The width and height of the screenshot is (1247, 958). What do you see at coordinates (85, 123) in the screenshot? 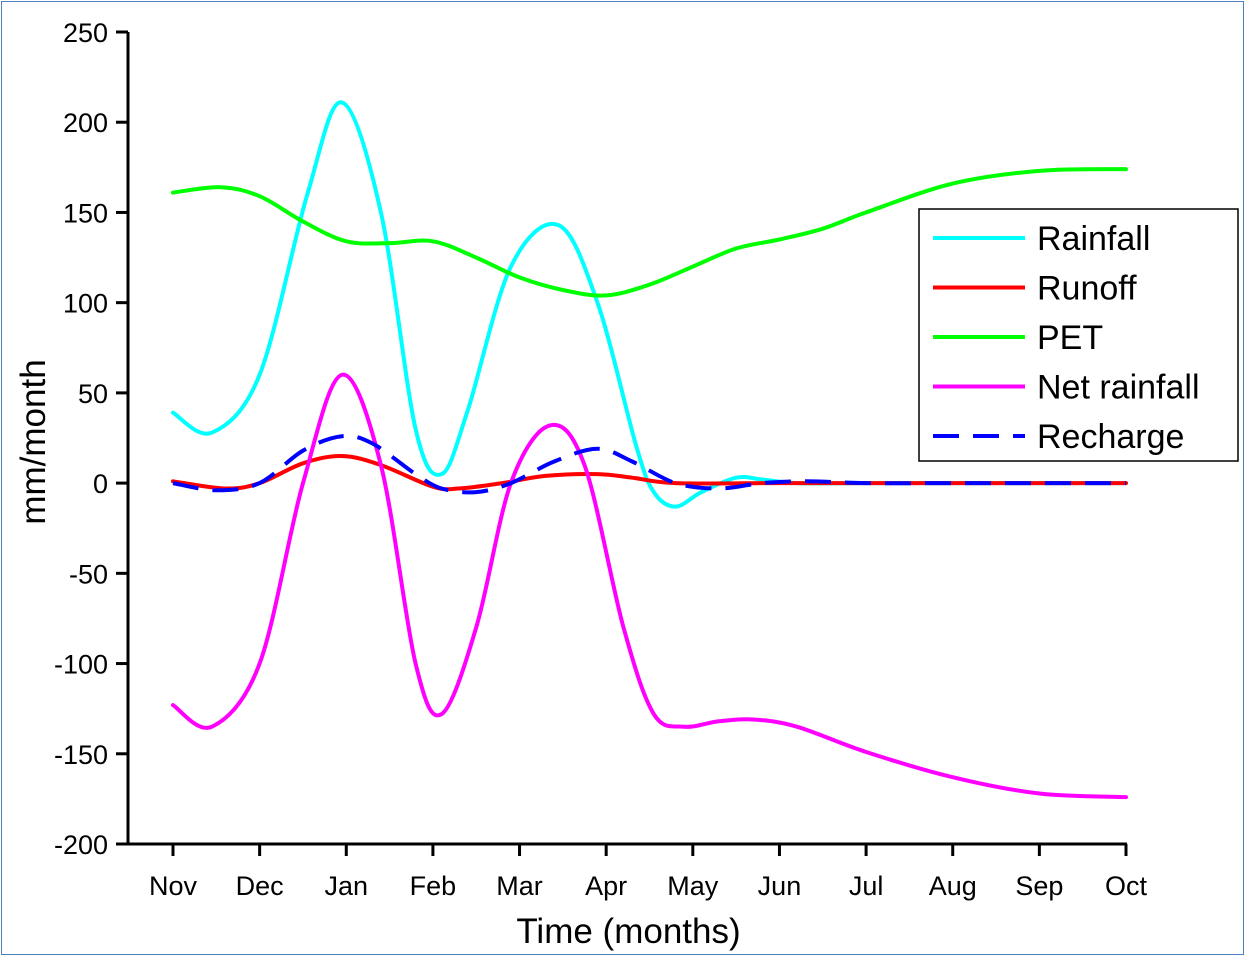
I see `y-tick-label: 200` at bounding box center [85, 123].